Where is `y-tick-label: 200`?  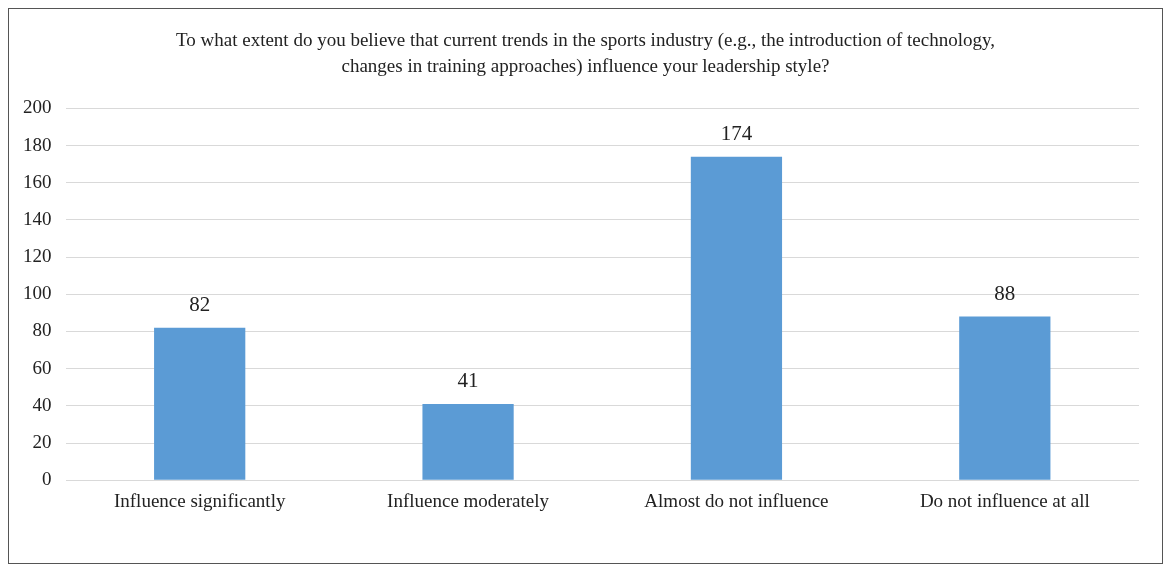 y-tick-label: 200 is located at coordinates (37, 107).